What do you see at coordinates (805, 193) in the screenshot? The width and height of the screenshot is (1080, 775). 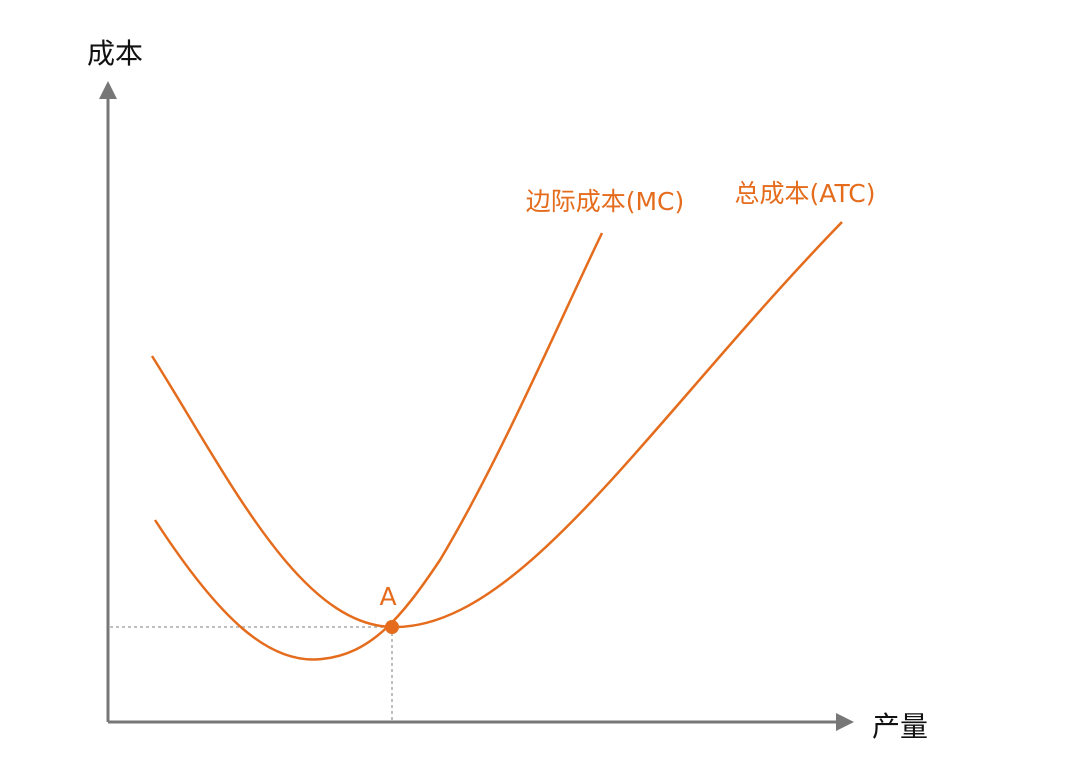 I see `curve-label: 总成本(ATC)` at bounding box center [805, 193].